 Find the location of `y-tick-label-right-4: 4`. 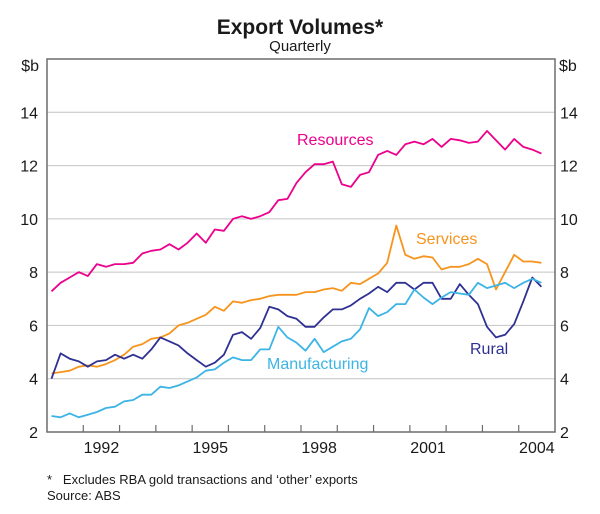

y-tick-label-right-4: 4 is located at coordinates (564, 380).